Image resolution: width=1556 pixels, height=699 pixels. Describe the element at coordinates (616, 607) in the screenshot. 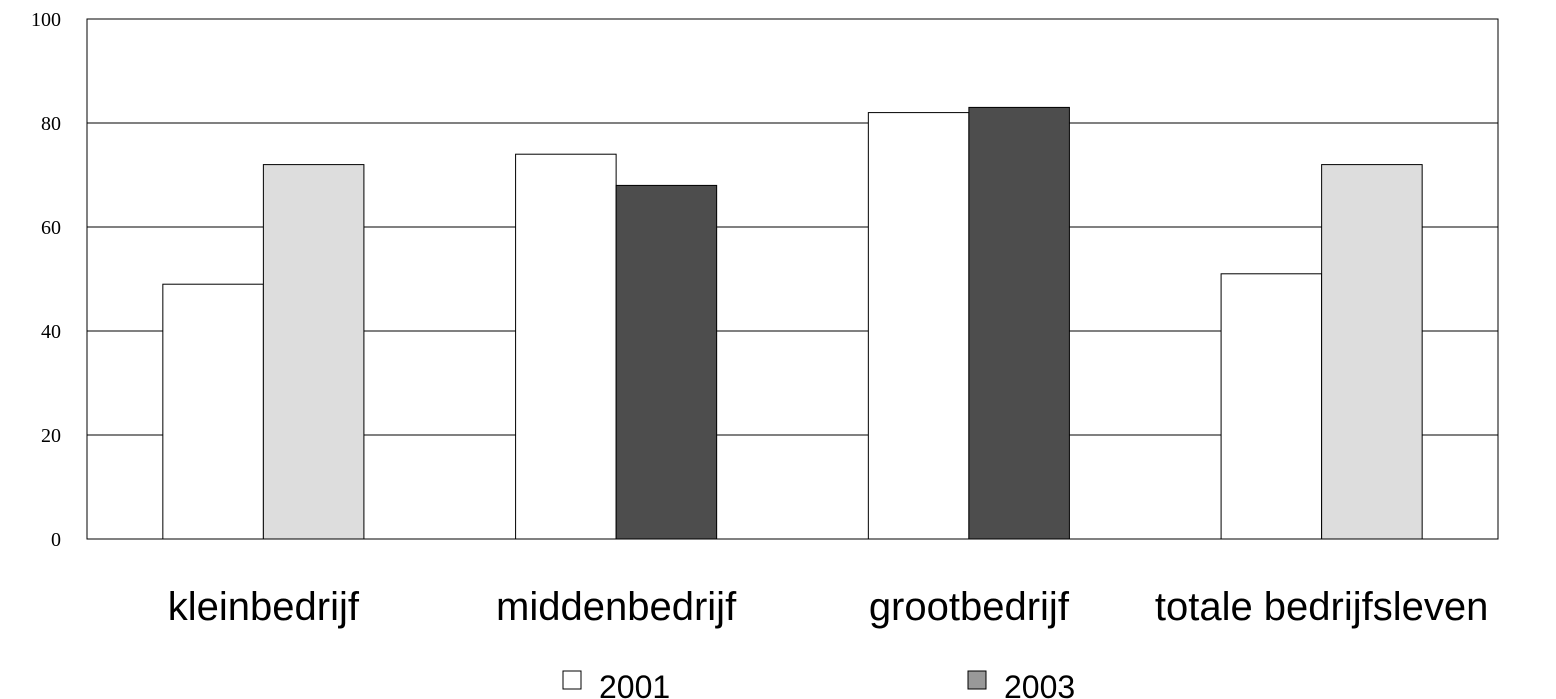

I see `x-tick-label-middenbedrijf: middenbedrijf` at that location.